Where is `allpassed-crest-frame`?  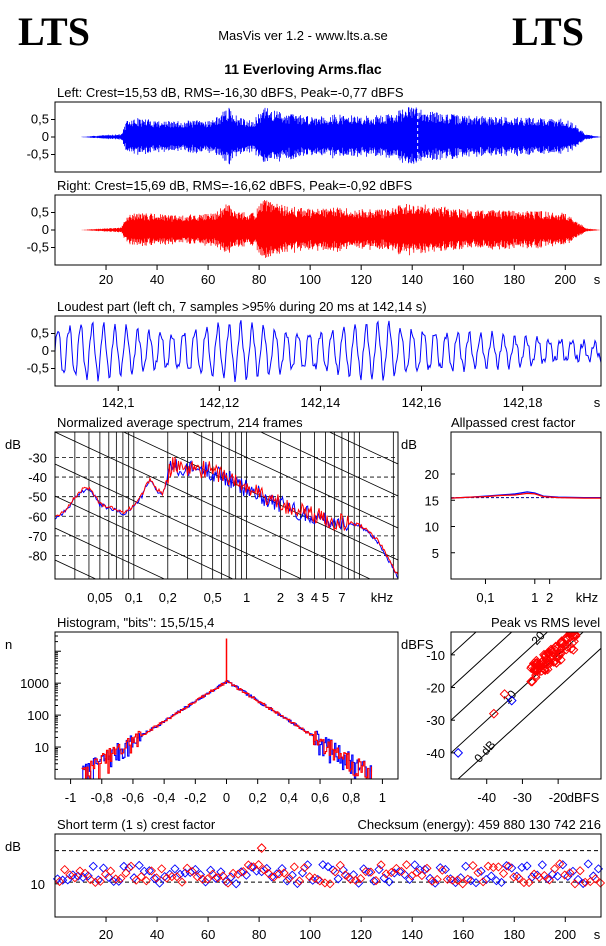 allpassed-crest-frame is located at coordinates (526, 505).